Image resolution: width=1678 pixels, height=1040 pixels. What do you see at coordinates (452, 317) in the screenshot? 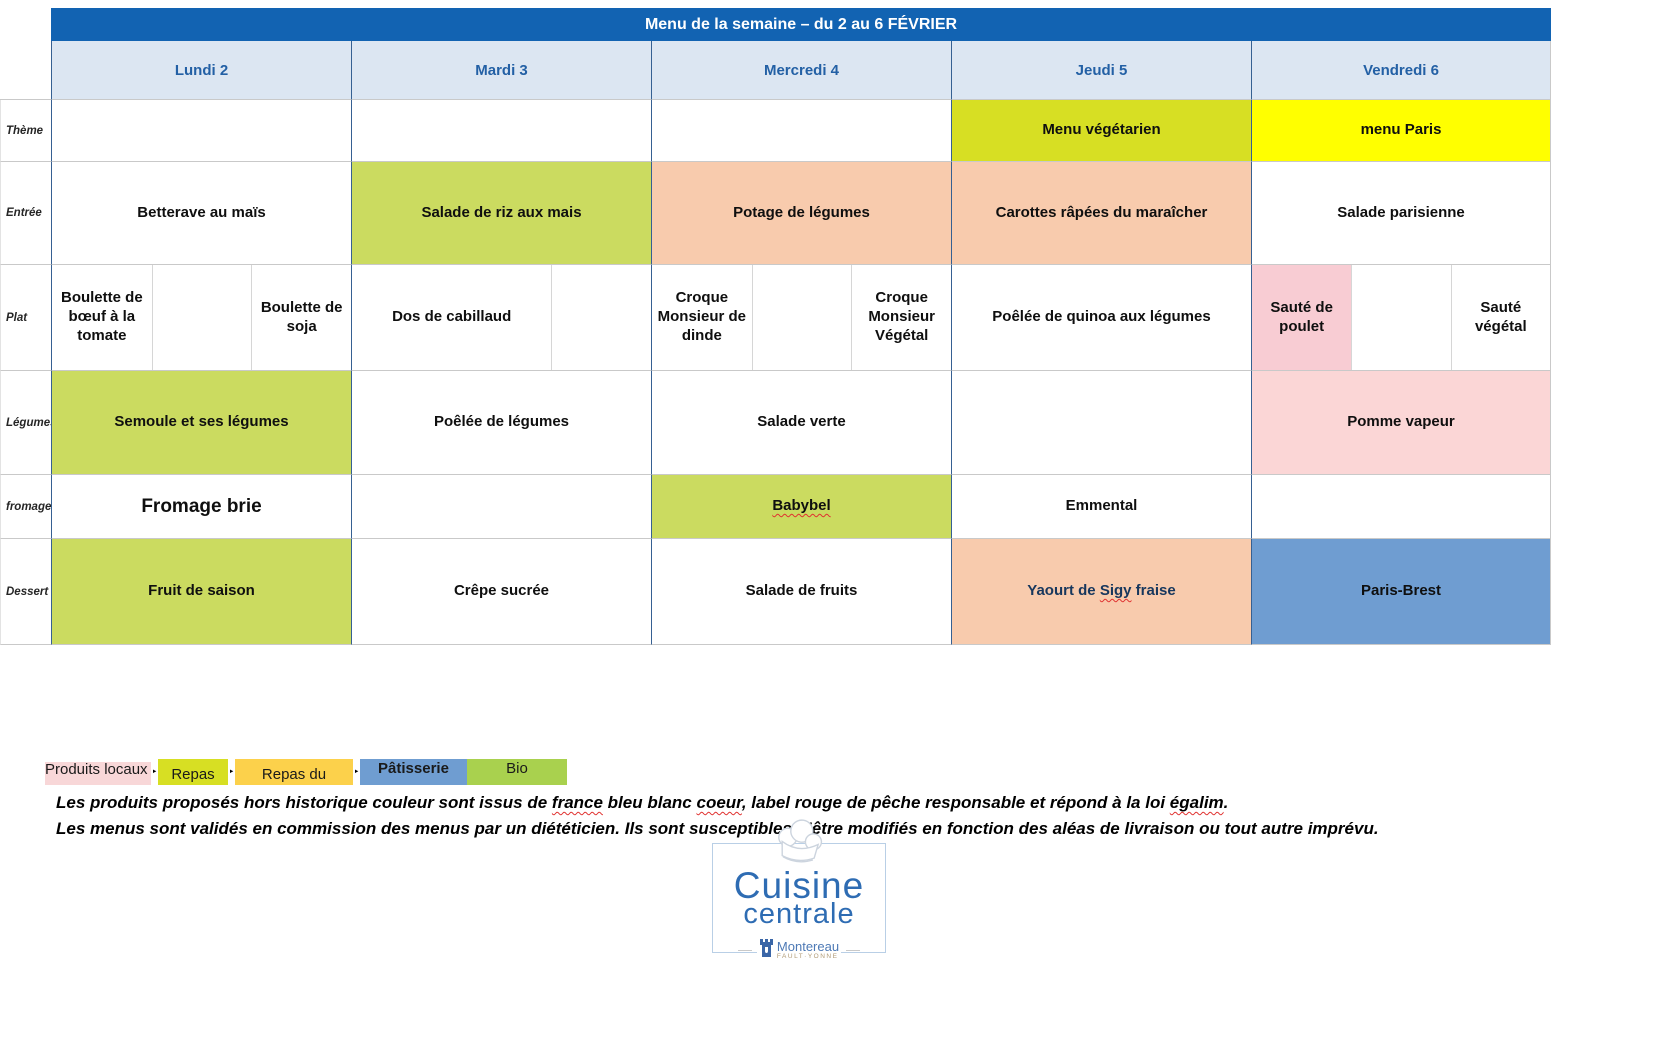
I see `cell-plat-mardi-cabillaud: Dos de cabillaud` at bounding box center [452, 317].